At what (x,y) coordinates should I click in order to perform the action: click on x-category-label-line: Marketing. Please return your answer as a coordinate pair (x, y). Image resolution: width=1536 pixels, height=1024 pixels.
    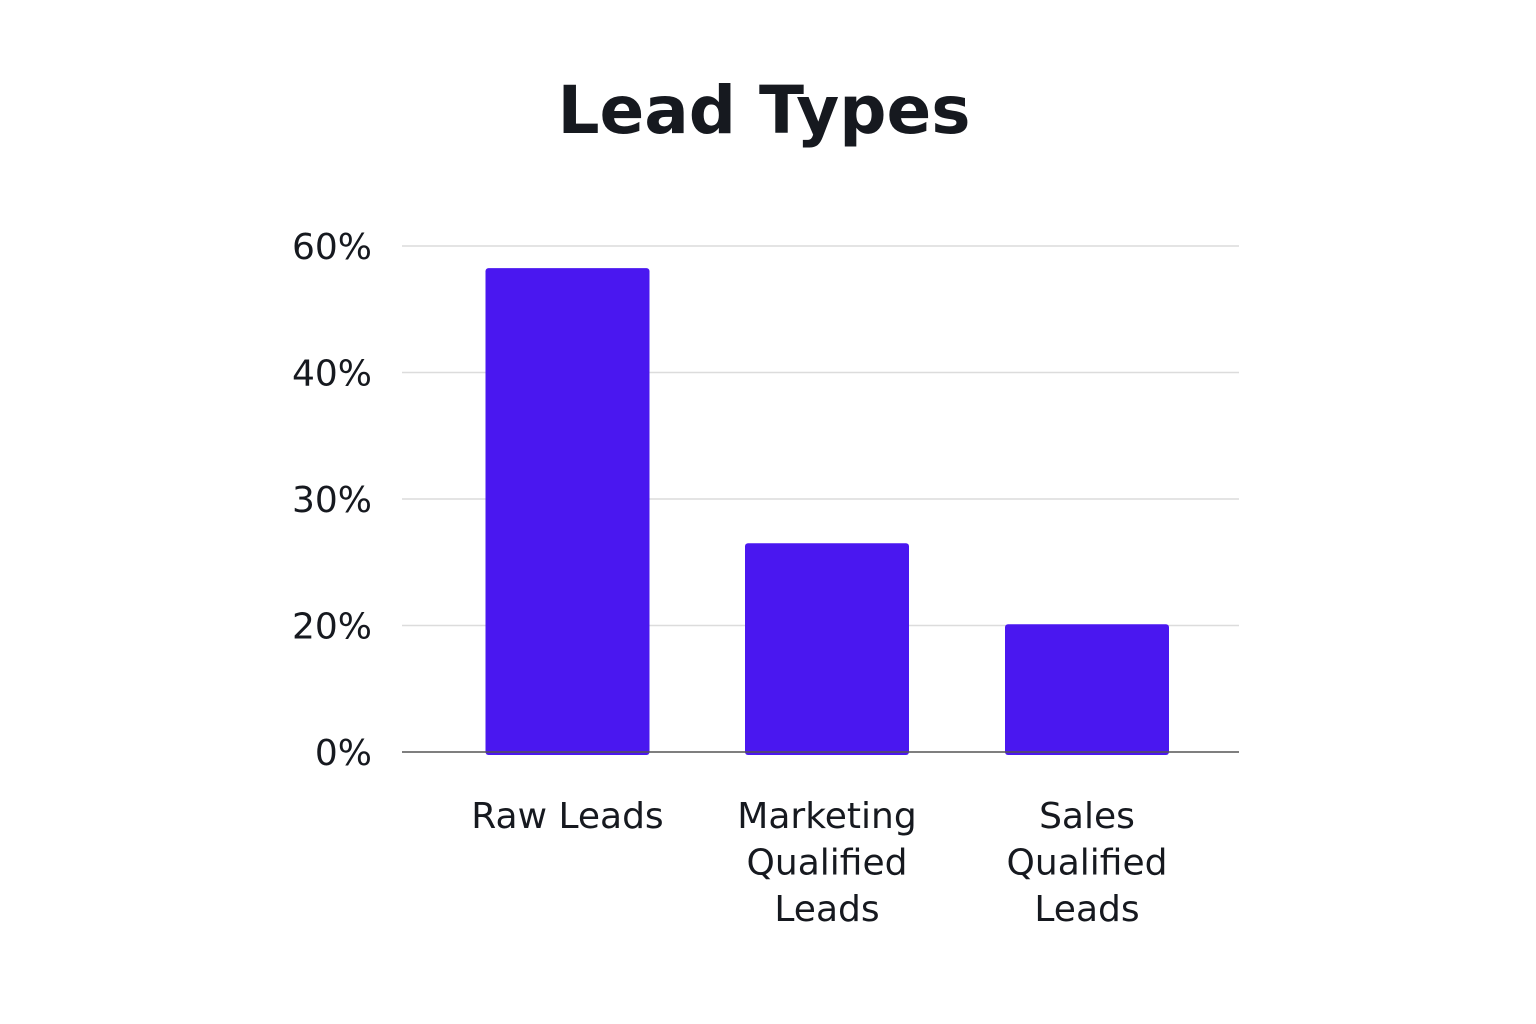
    Looking at the image, I should click on (826, 816).